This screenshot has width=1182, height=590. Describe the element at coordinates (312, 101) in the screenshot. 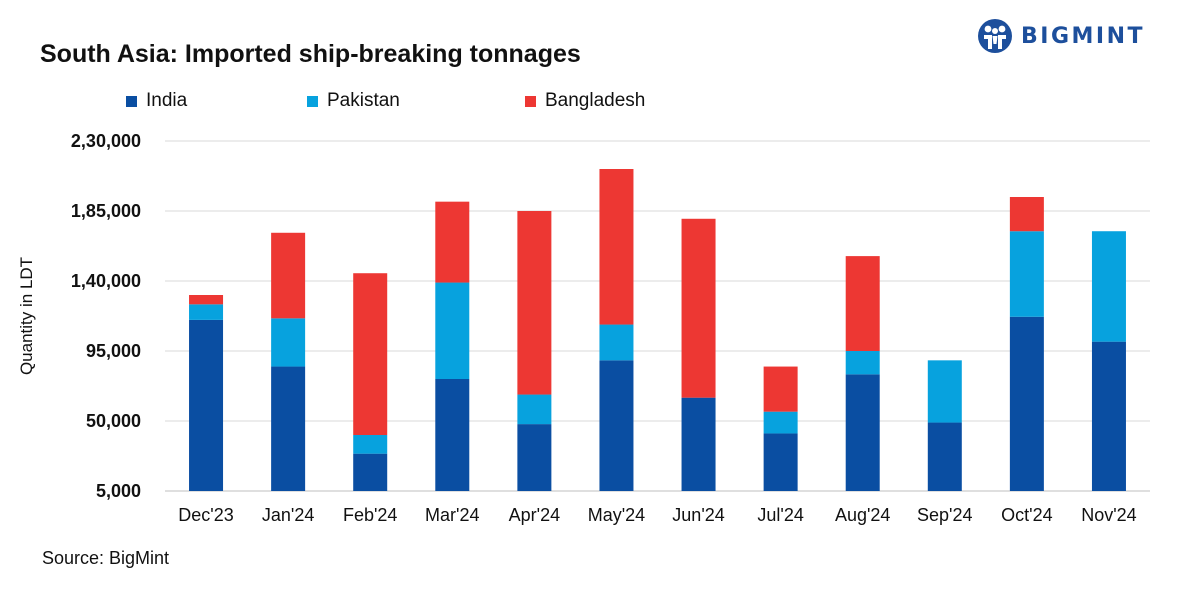

I see `legend-swatch-pakistan` at that location.